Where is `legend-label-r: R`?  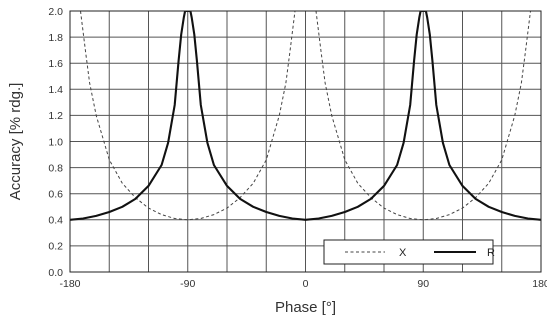 legend-label-r: R is located at coordinates (491, 253).